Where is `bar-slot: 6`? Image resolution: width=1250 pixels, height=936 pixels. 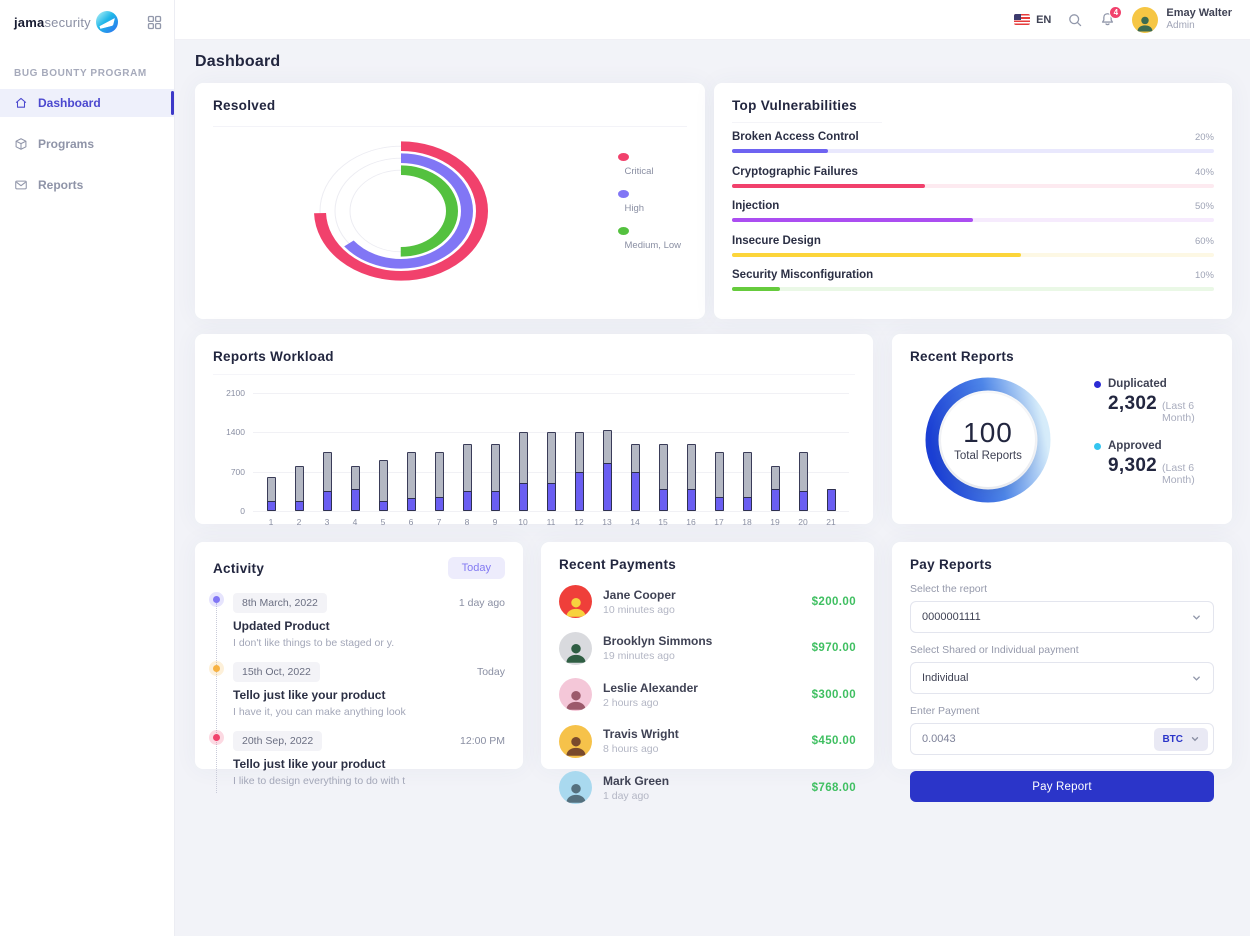 bar-slot: 6 is located at coordinates (411, 460).